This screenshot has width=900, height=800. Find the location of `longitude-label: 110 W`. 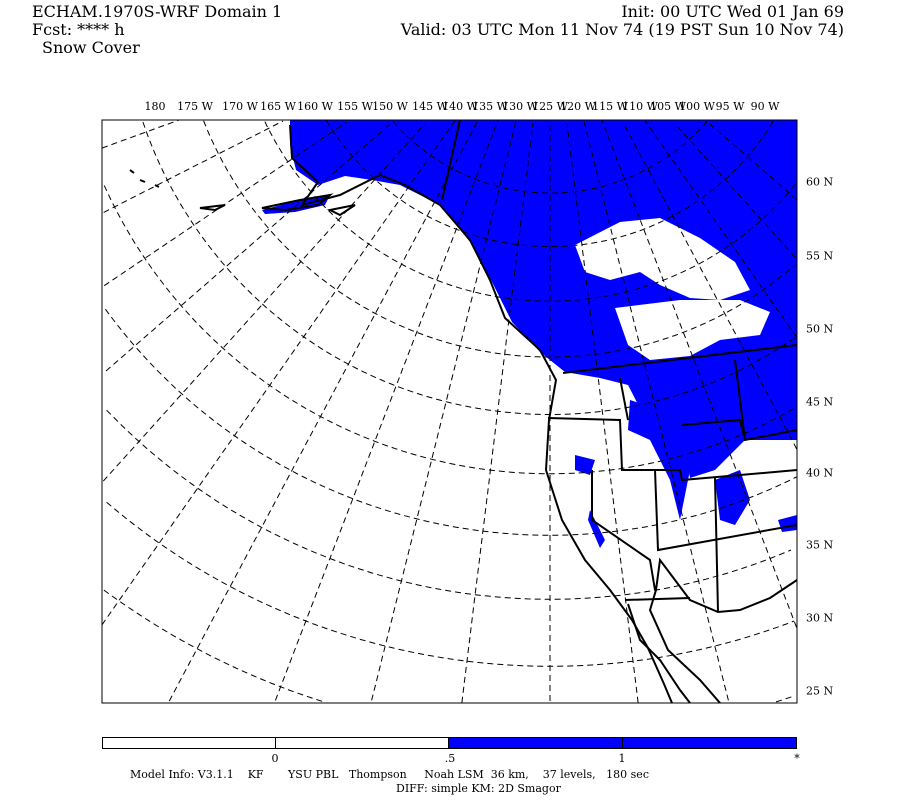

longitude-label: 110 W is located at coordinates (640, 106).